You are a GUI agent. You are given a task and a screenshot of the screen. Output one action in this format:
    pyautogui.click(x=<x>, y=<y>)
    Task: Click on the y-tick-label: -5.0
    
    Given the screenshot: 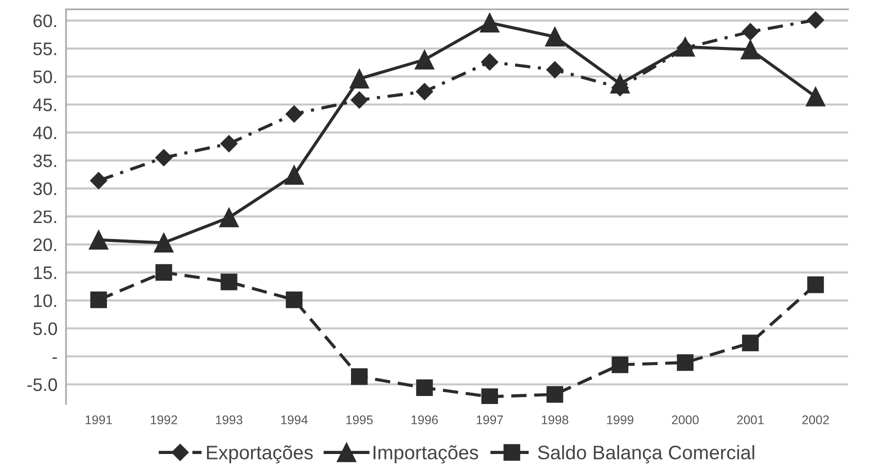 What is the action you would take?
    pyautogui.click(x=42, y=385)
    